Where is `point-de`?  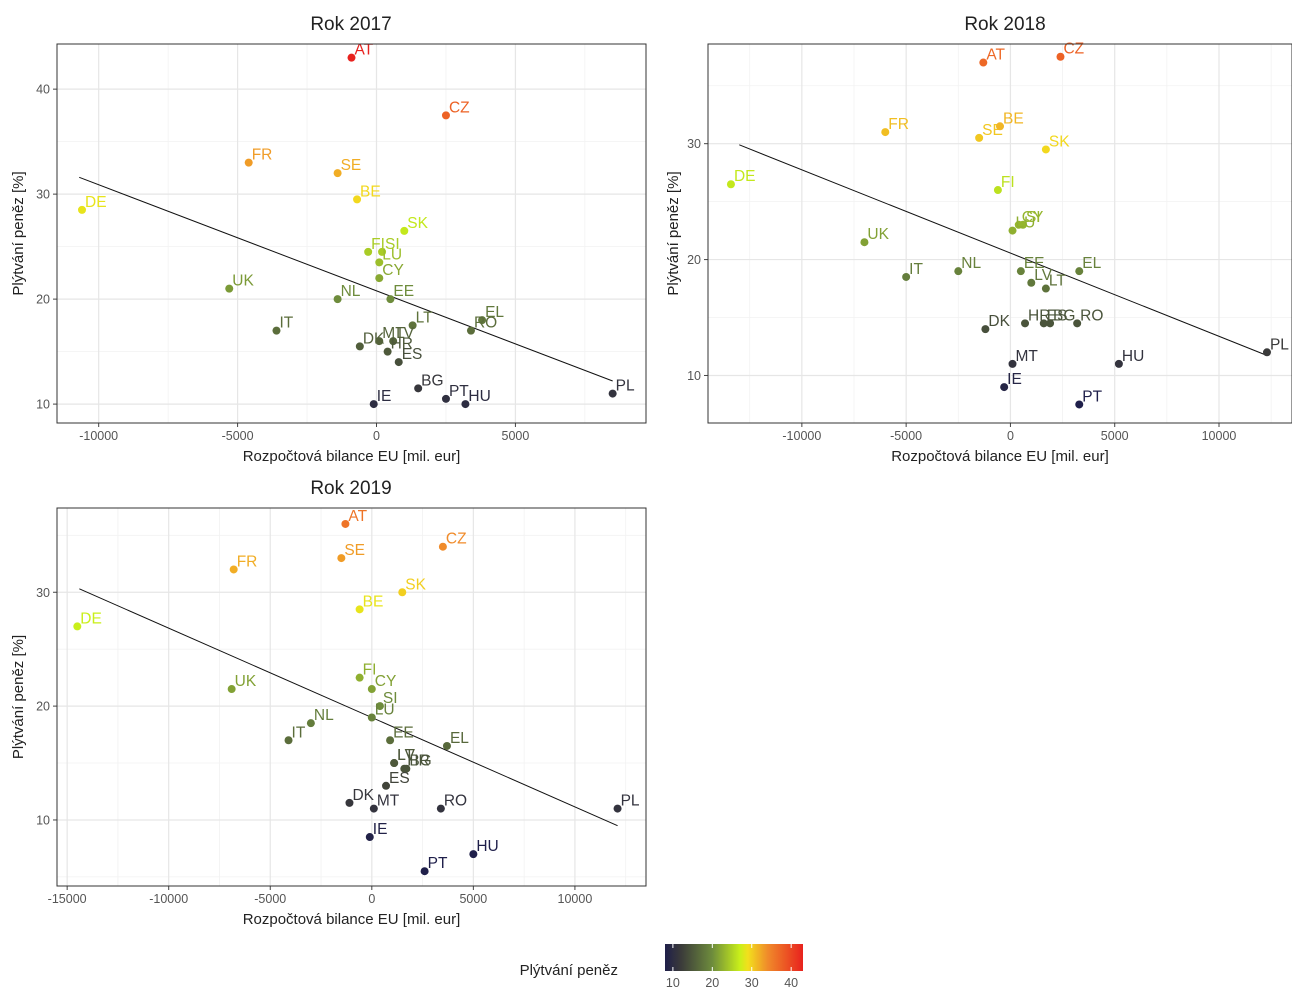 point-de is located at coordinates (82, 209).